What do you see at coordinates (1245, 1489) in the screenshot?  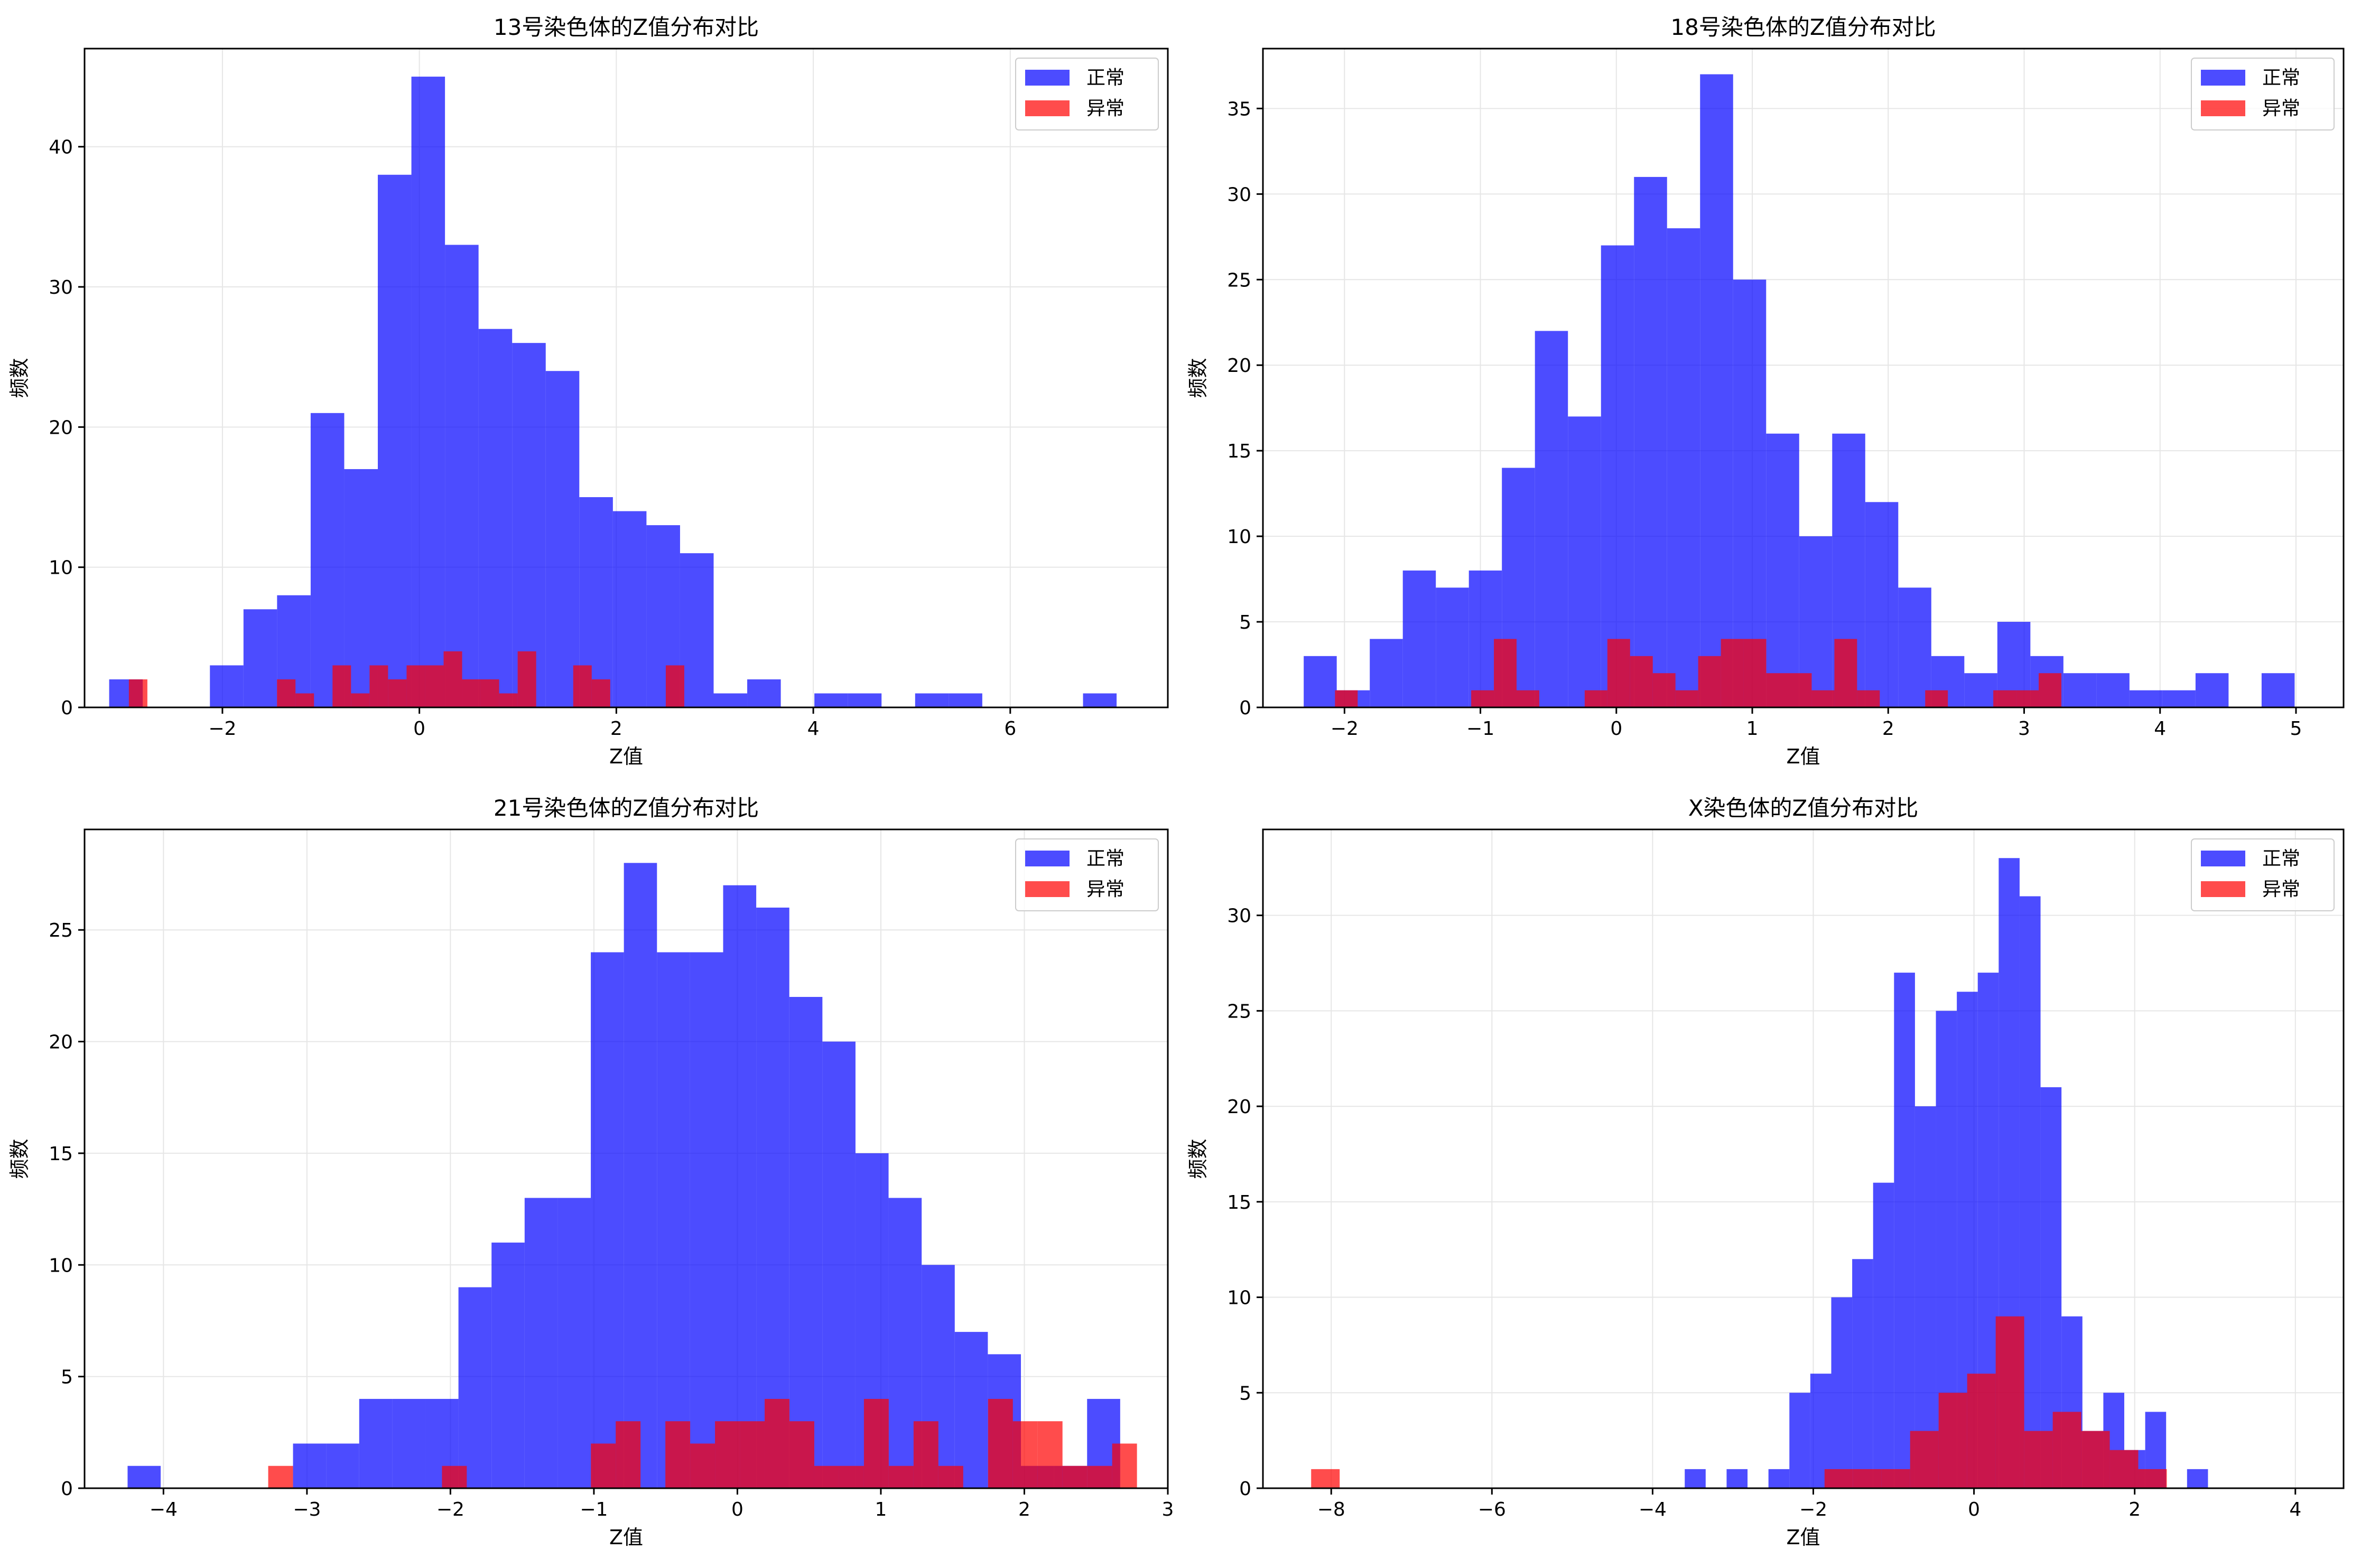 I see `y-tick-label: 0` at bounding box center [1245, 1489].